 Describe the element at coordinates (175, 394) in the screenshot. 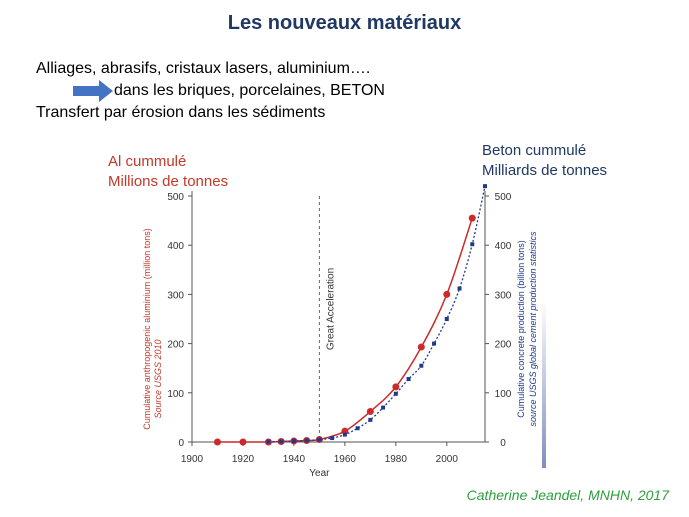

I see `y-tick-label-left: 100` at that location.